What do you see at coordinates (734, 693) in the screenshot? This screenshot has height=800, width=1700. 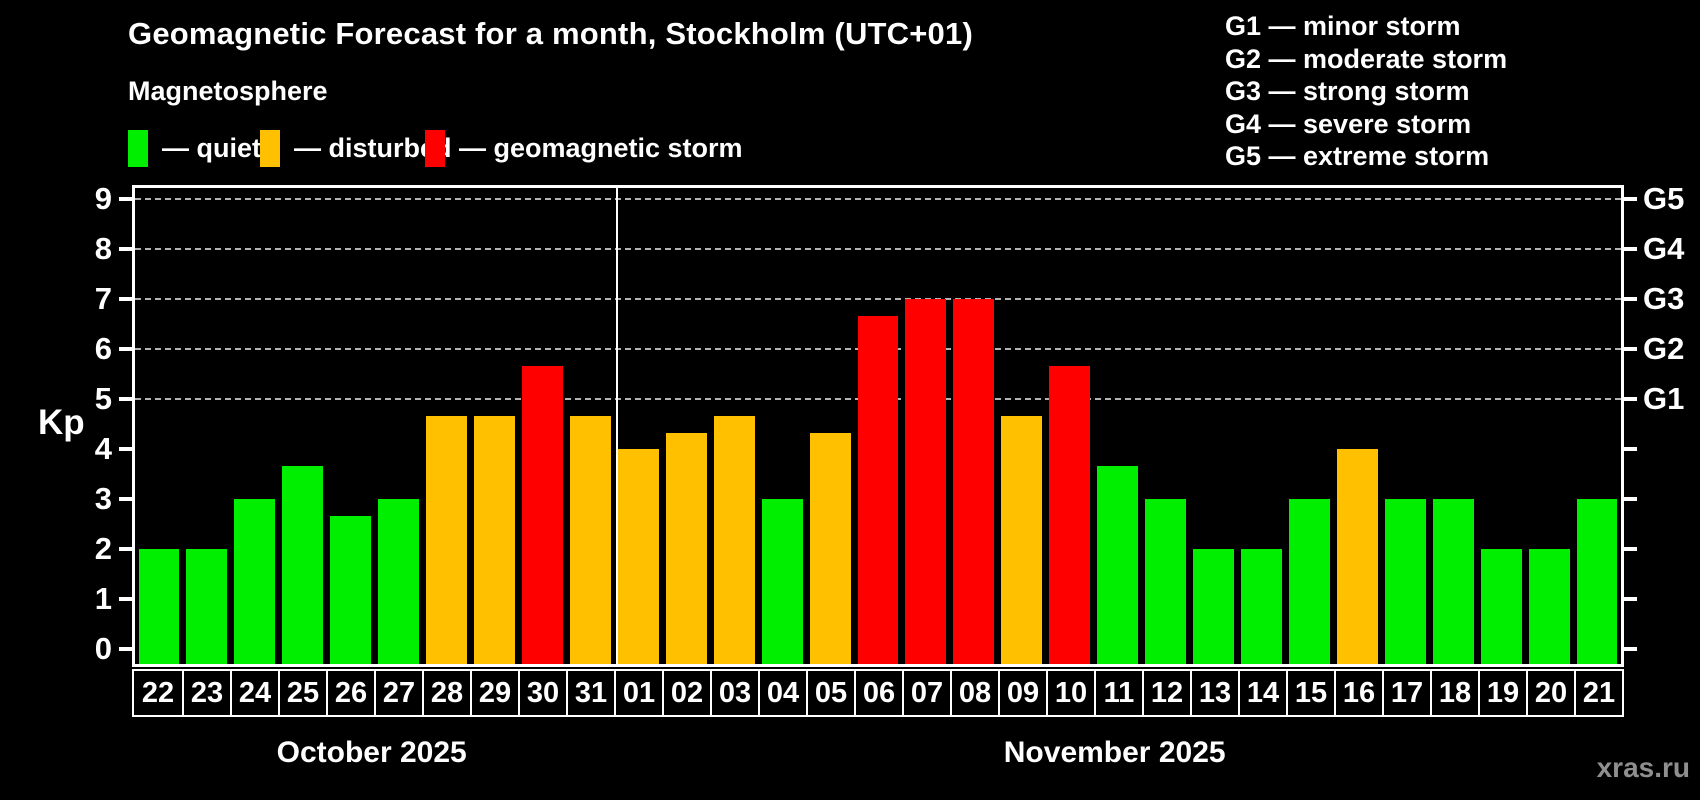 I see `date-cell-03: 03` at bounding box center [734, 693].